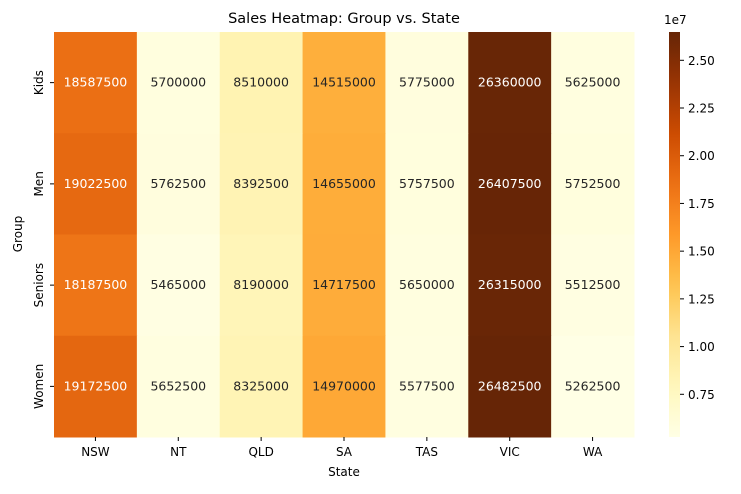  What do you see at coordinates (593, 452) in the screenshot?
I see `x-tick-label: WA` at bounding box center [593, 452].